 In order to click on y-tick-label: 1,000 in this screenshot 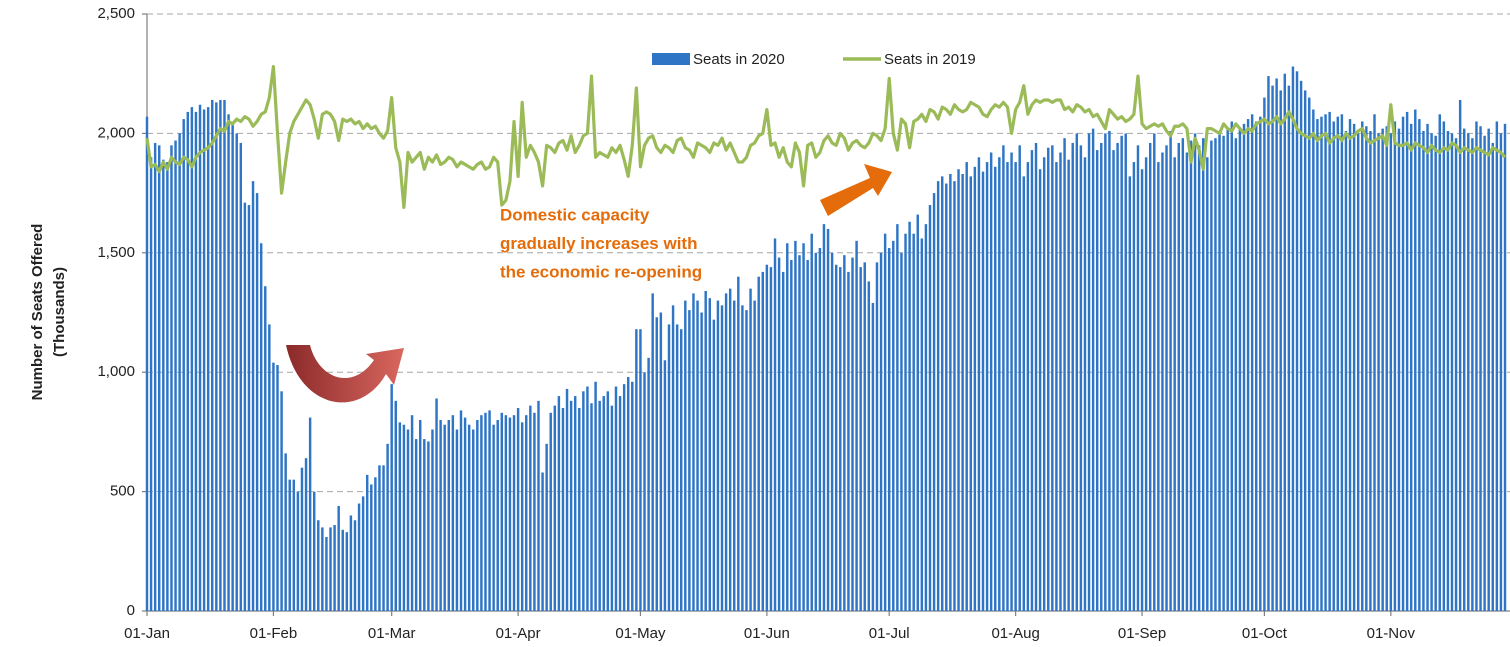, I will do `click(116, 371)`.